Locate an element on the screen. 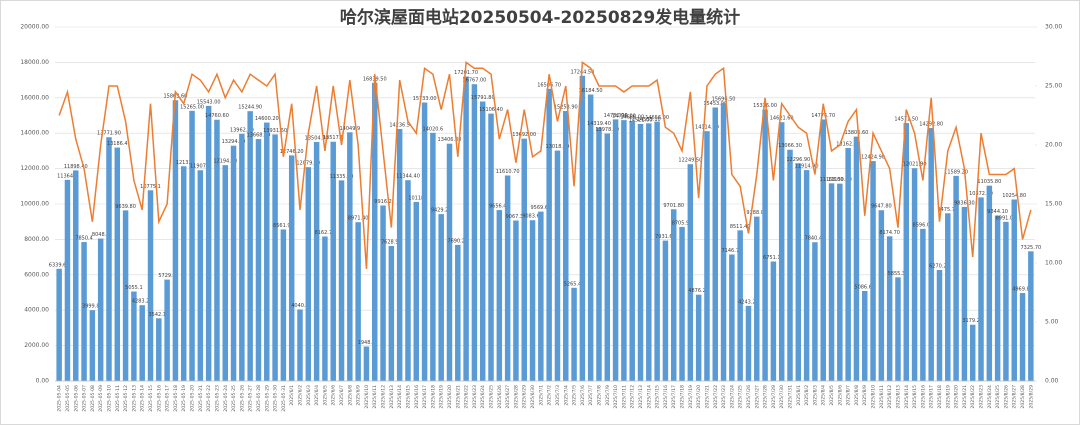 This screenshot has height=425, width=1080. x-tick-label: 2025/8/12 is located at coordinates (890, 397).